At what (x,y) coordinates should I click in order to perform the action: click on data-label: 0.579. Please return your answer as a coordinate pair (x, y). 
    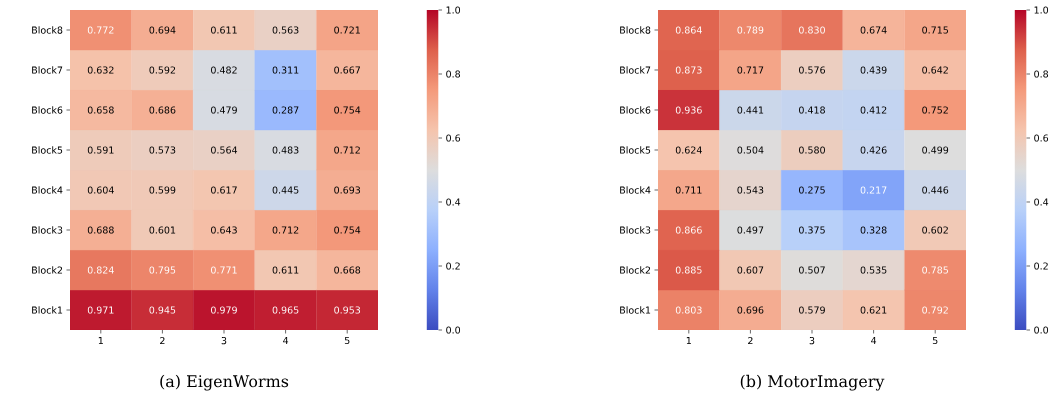
    Looking at the image, I should click on (812, 310).